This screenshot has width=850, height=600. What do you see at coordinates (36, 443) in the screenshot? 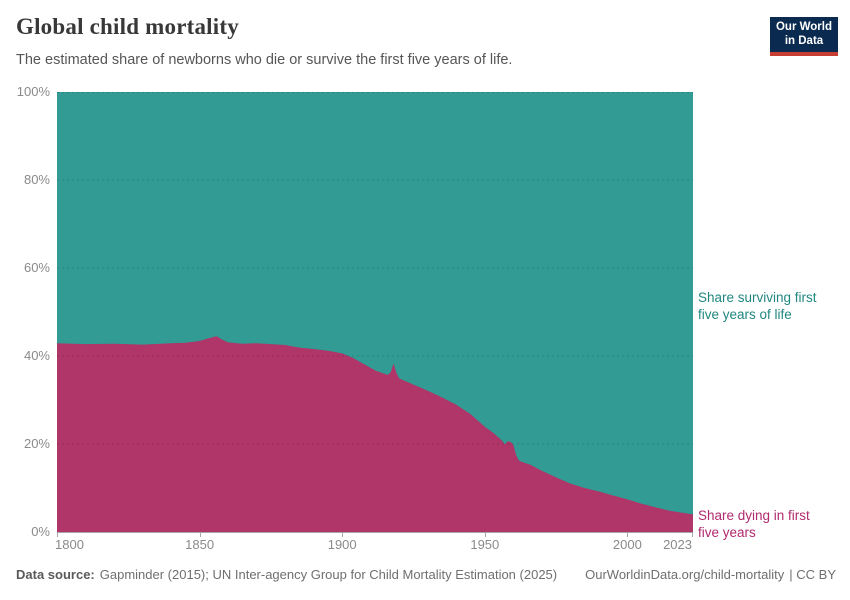
I see `y-axis-tick-label: 20%` at bounding box center [36, 443].